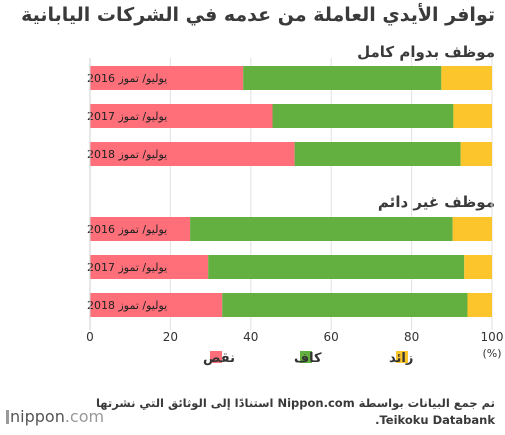  I want to click on nippon-logo: nippon.com, so click(55, 416).